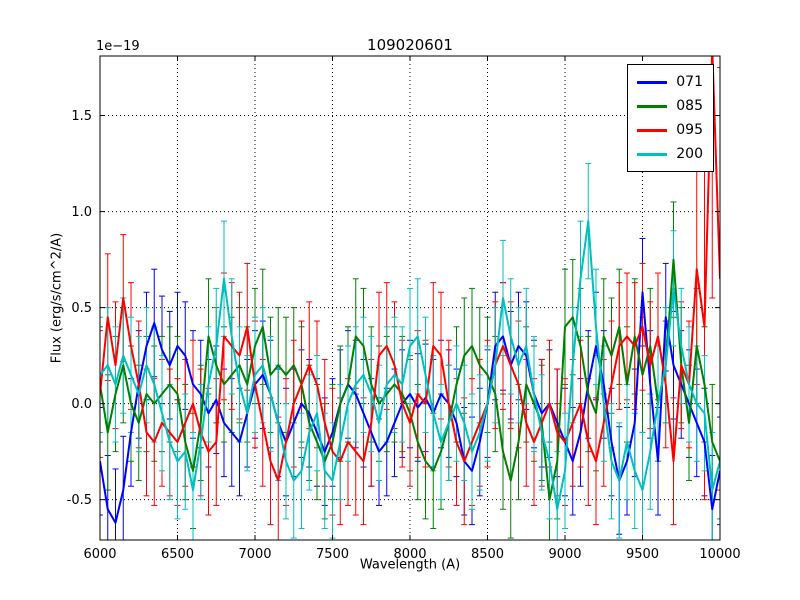 This screenshot has height=600, width=800. Describe the element at coordinates (487, 554) in the screenshot. I see `svg-text: 8500` at that location.